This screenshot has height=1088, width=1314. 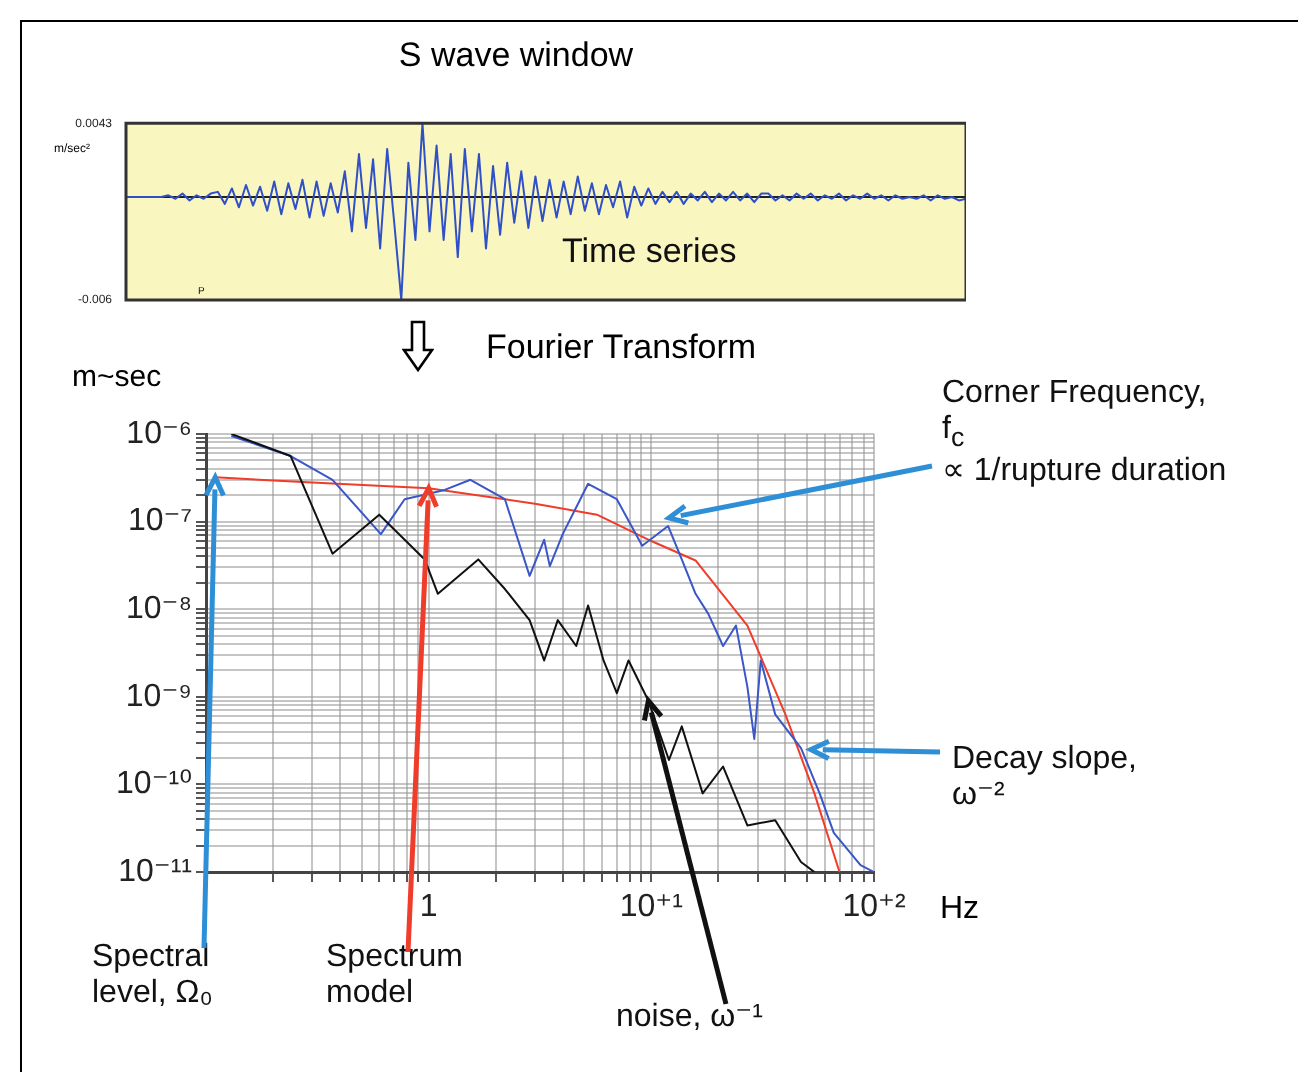 I want to click on y-axis-title: m~sec, so click(x=117, y=377).